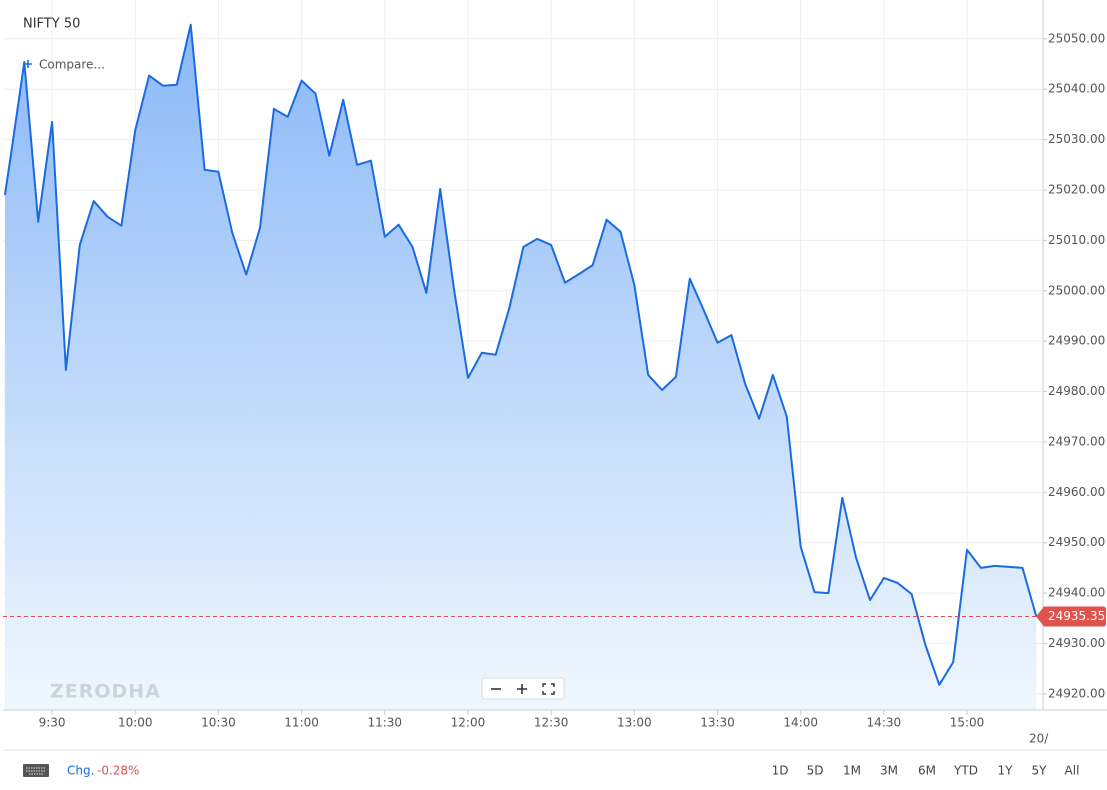  Describe the element at coordinates (780, 771) in the screenshot. I see `range-button: 1D` at that location.